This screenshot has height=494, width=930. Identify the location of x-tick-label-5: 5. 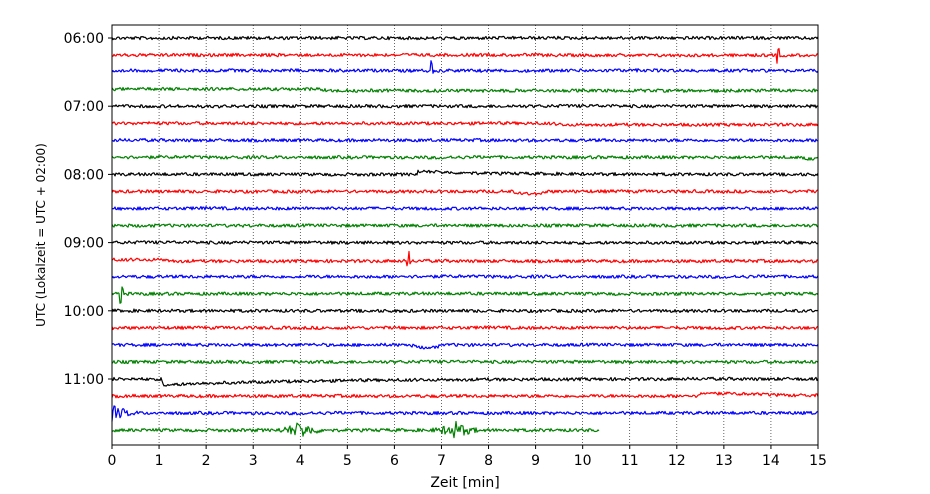
(347, 461).